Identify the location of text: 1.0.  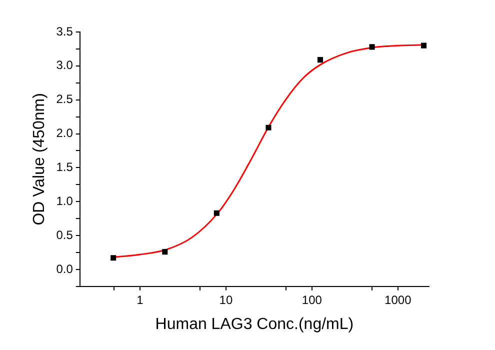
(64, 201).